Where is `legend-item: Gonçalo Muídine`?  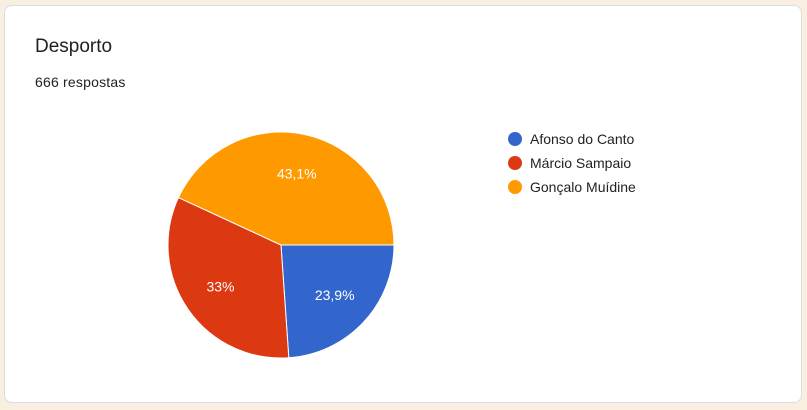
legend-item: Gonçalo Muídine is located at coordinates (572, 187).